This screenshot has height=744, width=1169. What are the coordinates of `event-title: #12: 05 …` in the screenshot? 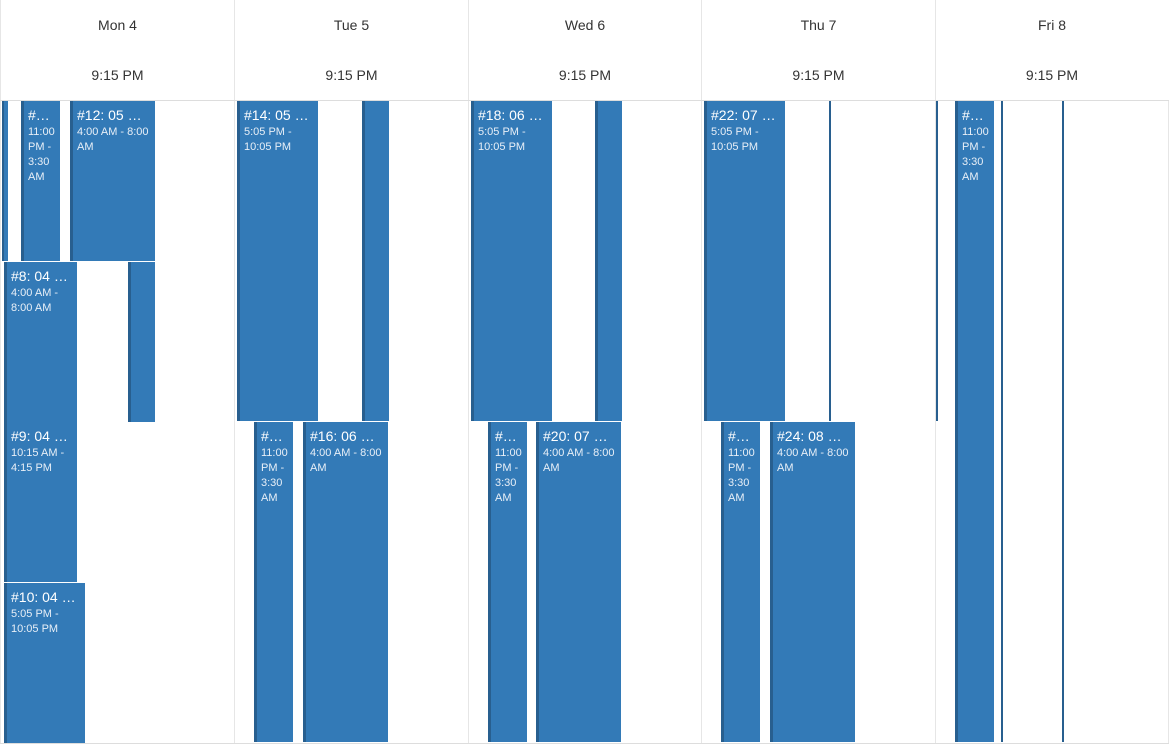 It's located at (109, 115).